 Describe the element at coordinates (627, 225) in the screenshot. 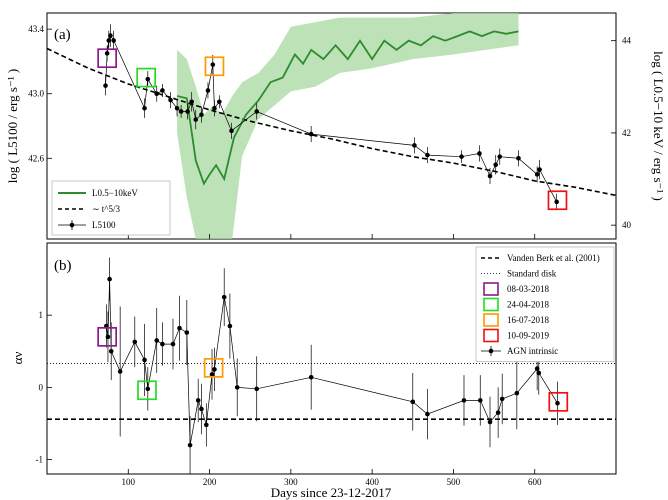

I see `y-right-tick-label: 40` at that location.